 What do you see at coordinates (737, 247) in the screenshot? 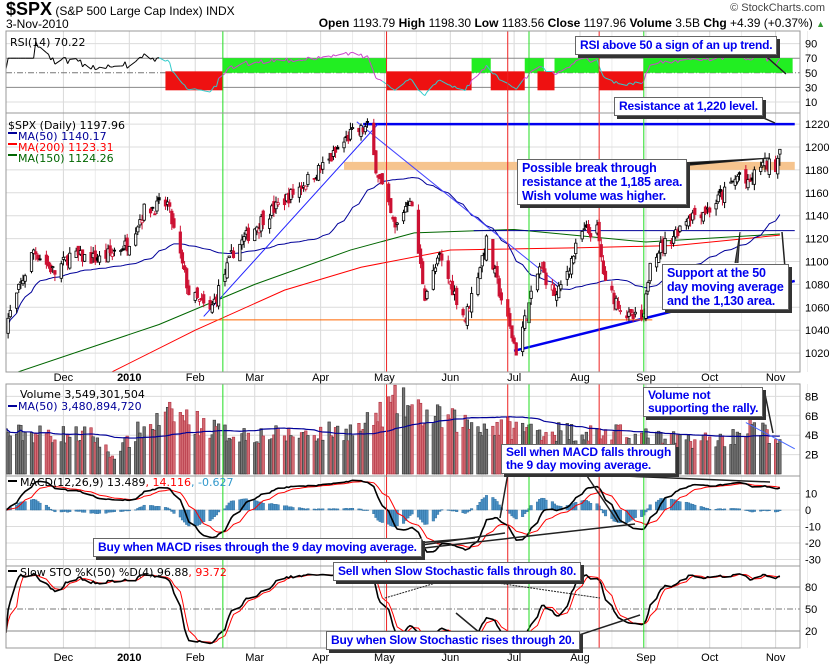
I see `pointer-support-ma` at bounding box center [737, 247].